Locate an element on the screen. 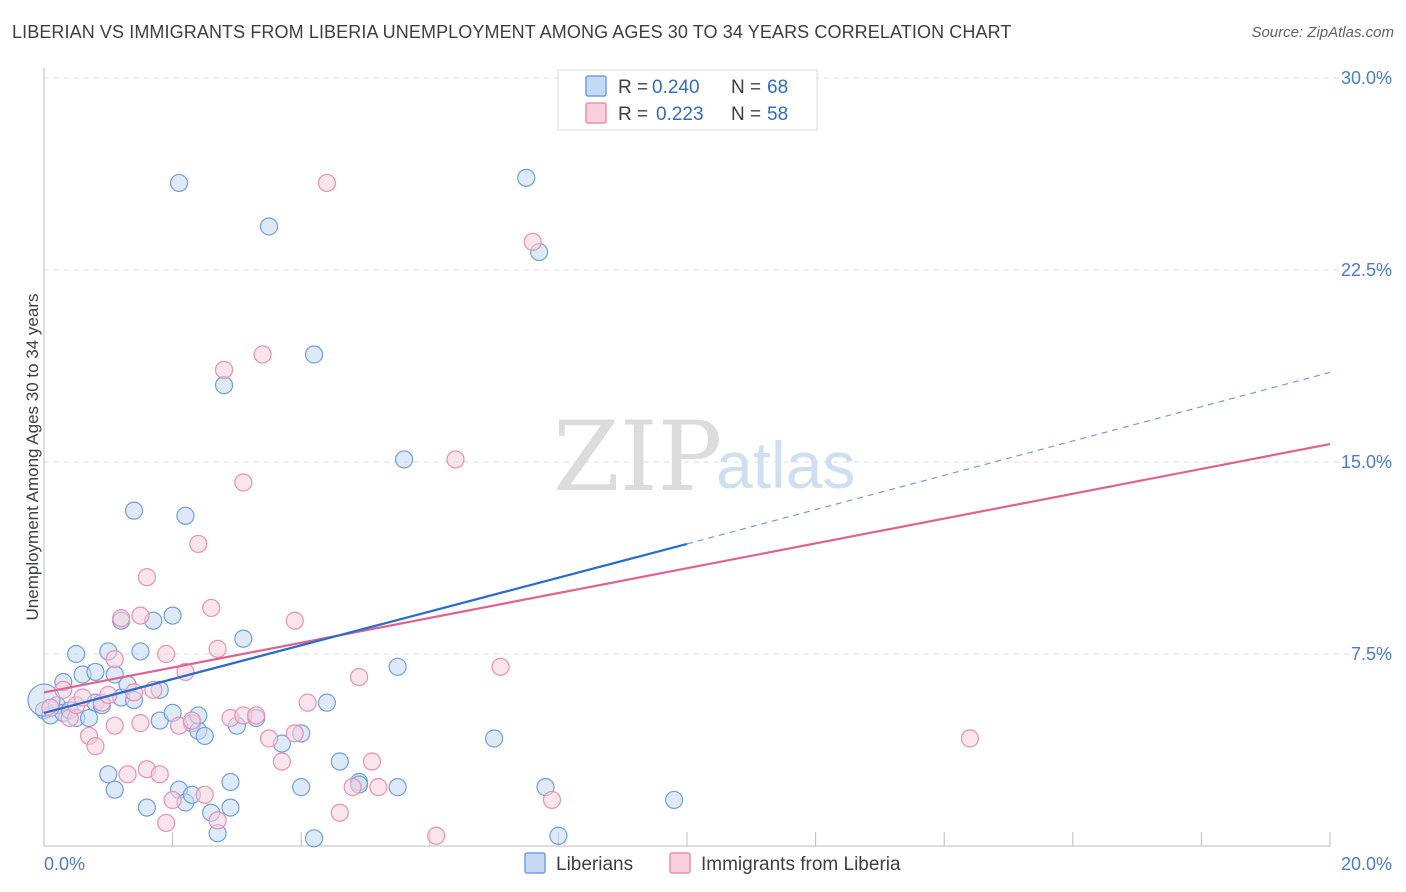 The image size is (1406, 892). y-tick-label: 30.0% is located at coordinates (1366, 78).